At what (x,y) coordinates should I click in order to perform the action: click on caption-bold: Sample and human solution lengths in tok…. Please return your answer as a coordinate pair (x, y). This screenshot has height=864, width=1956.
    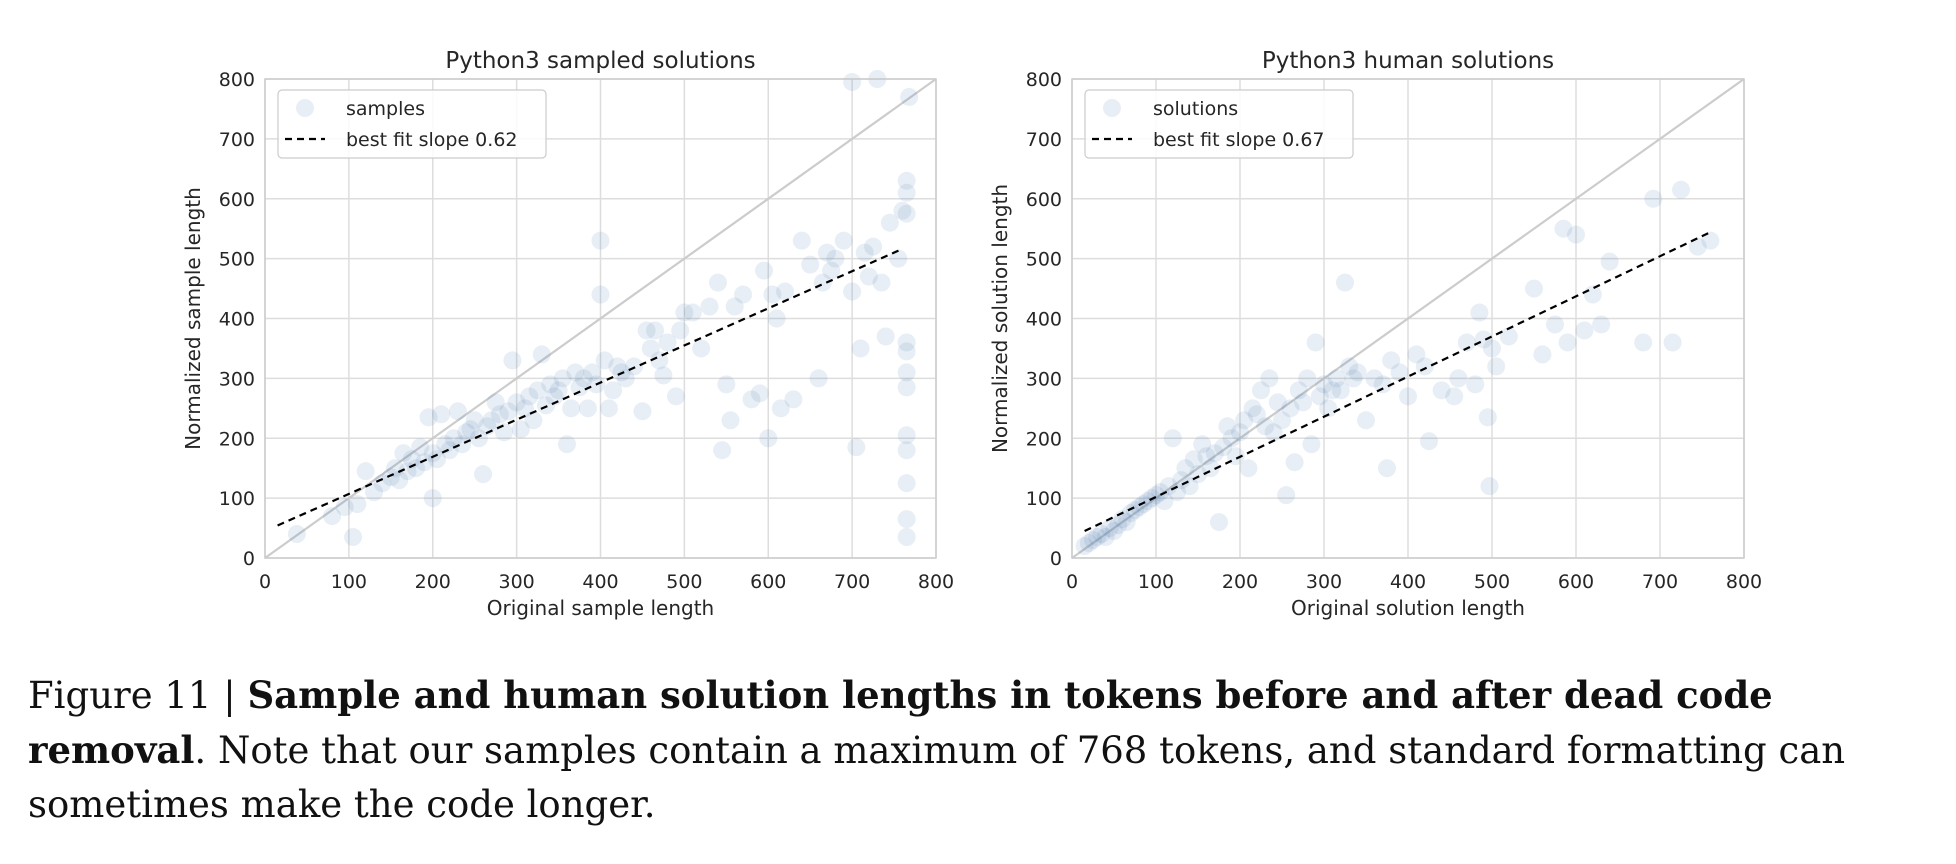
    Looking at the image, I should click on (900, 722).